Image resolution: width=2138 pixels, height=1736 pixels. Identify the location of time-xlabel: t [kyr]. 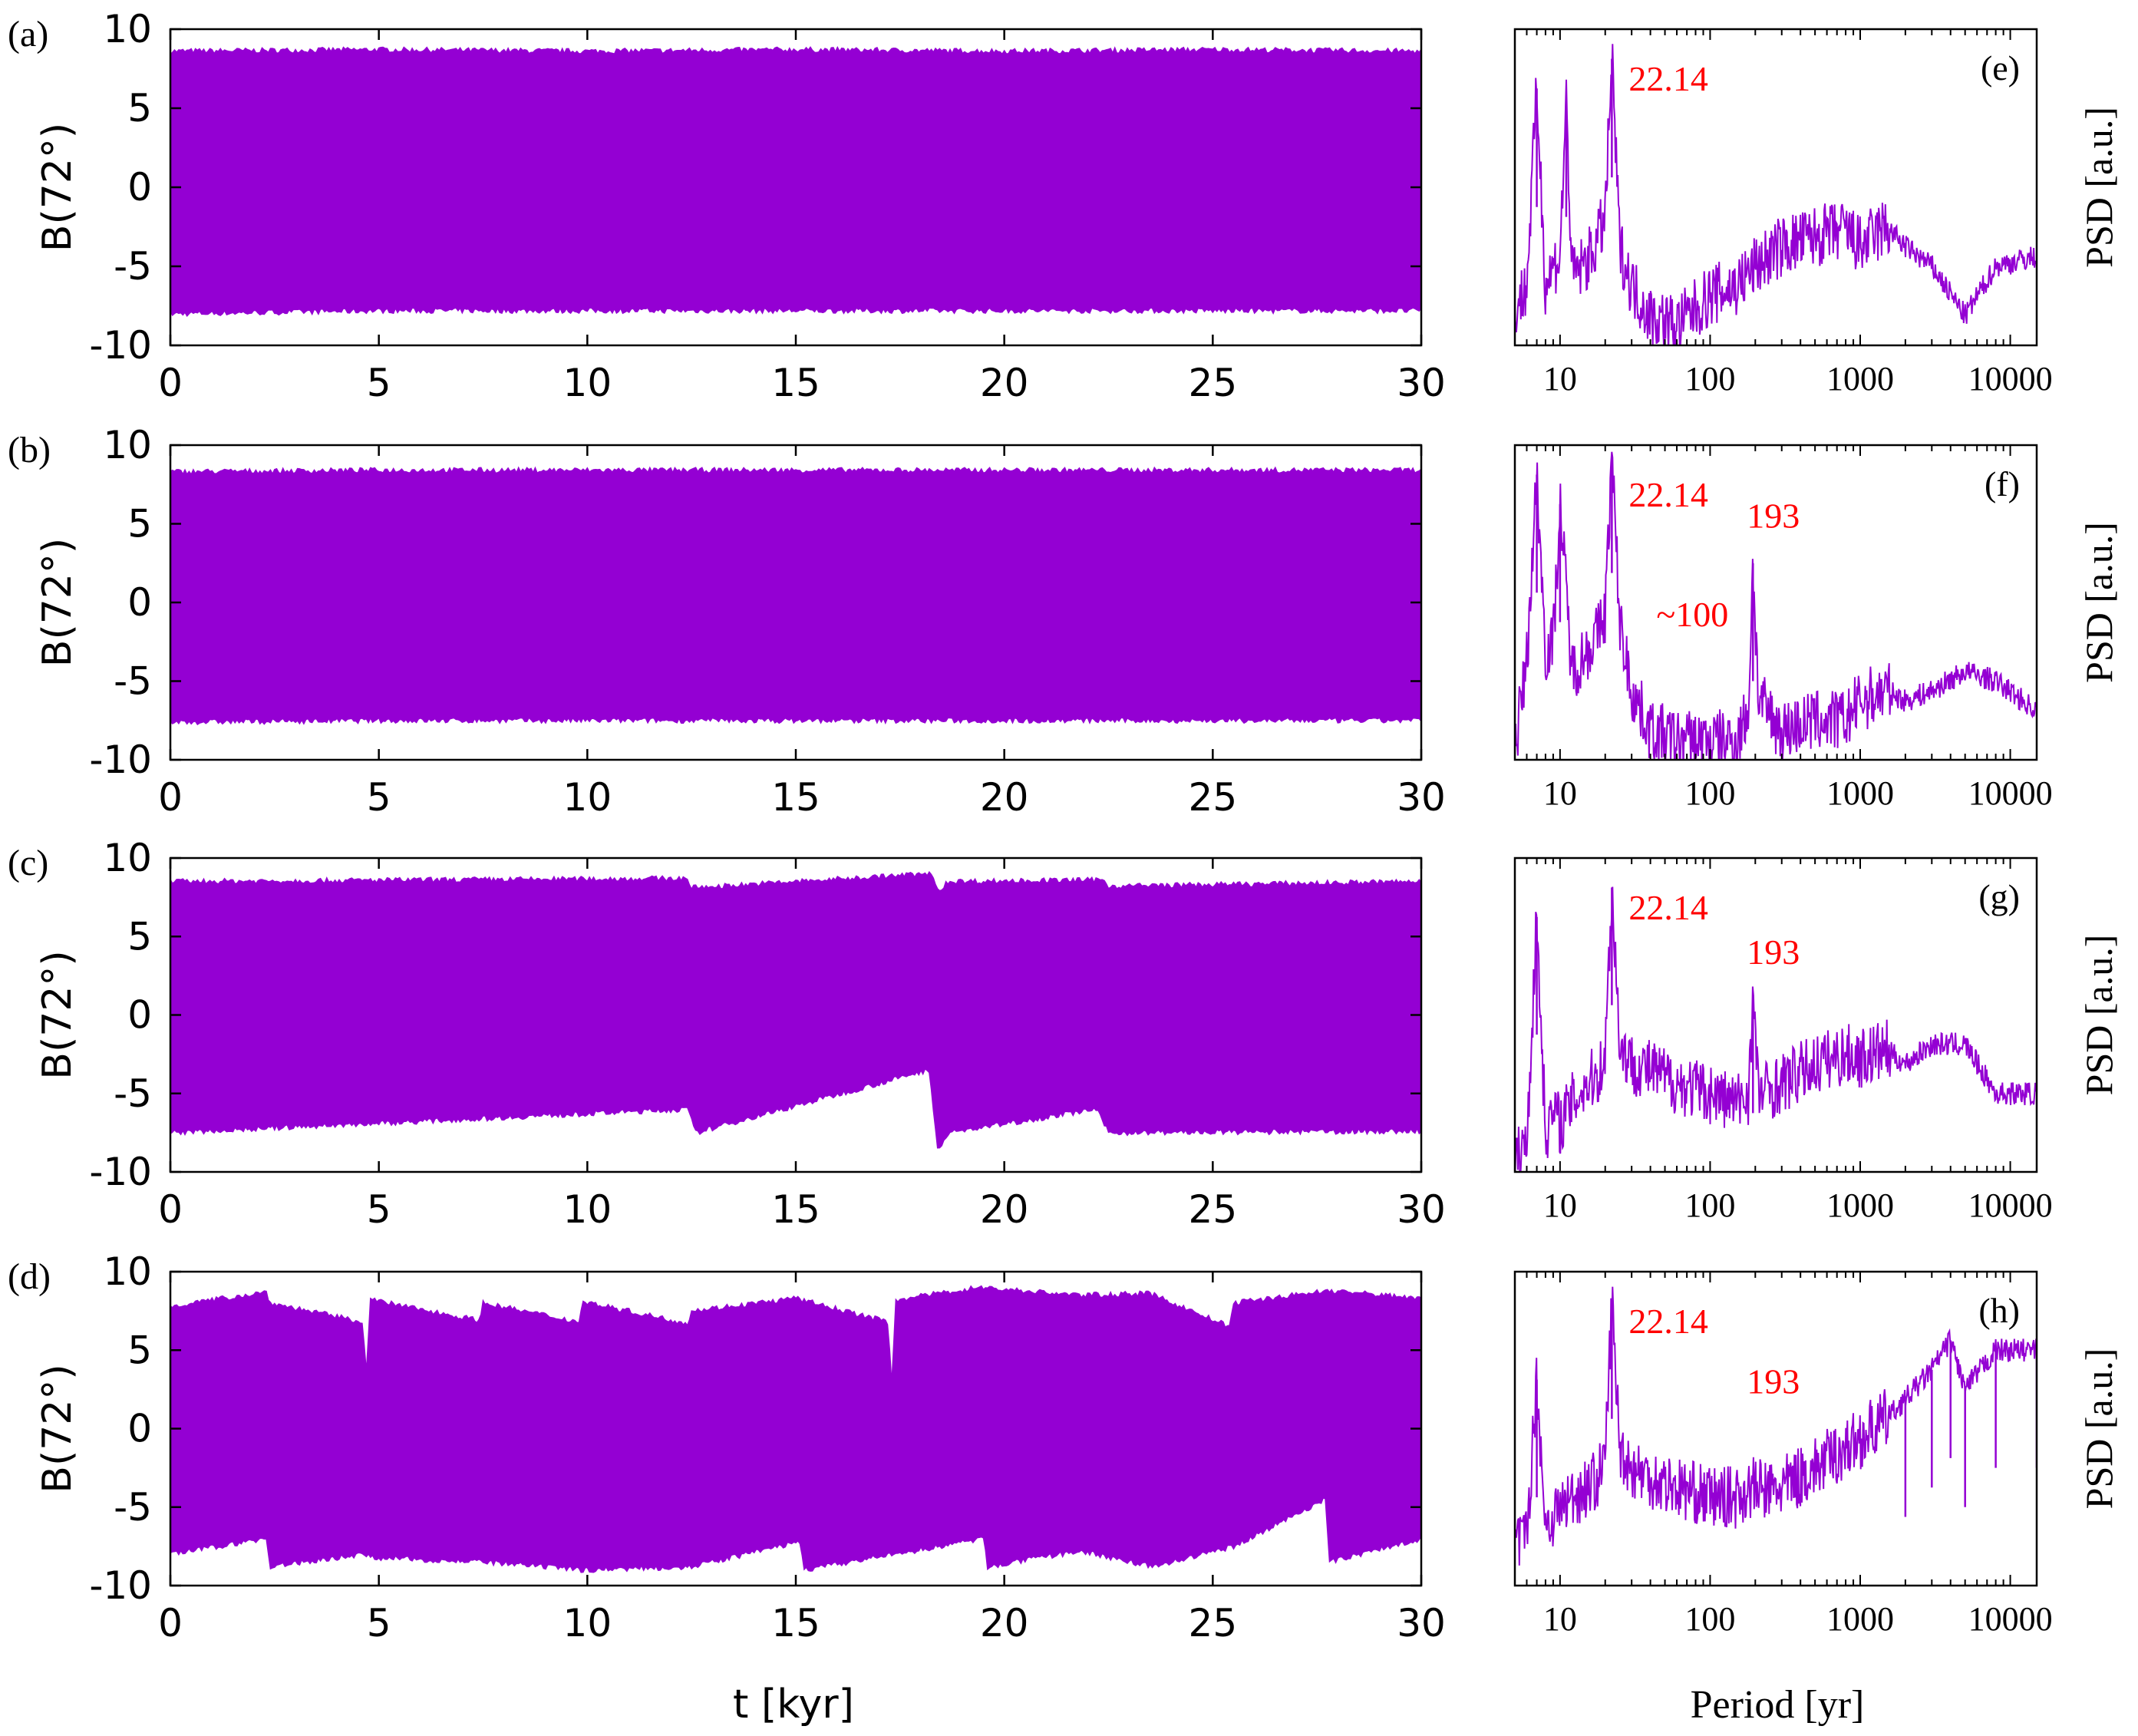
(793, 1705).